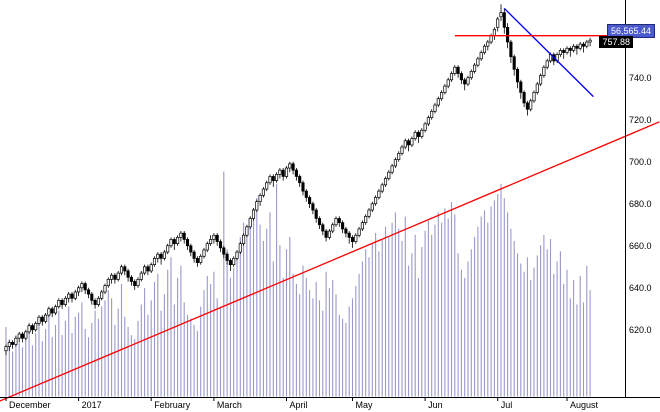  I want to click on price-tick-label: 640.0, so click(640, 287).